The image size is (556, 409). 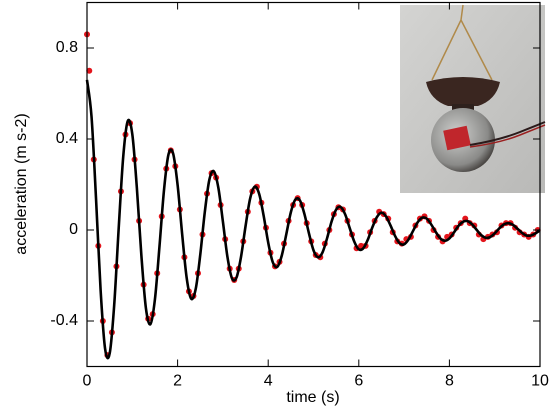 What do you see at coordinates (473, 98) in the screenshot?
I see `inset-photo` at bounding box center [473, 98].